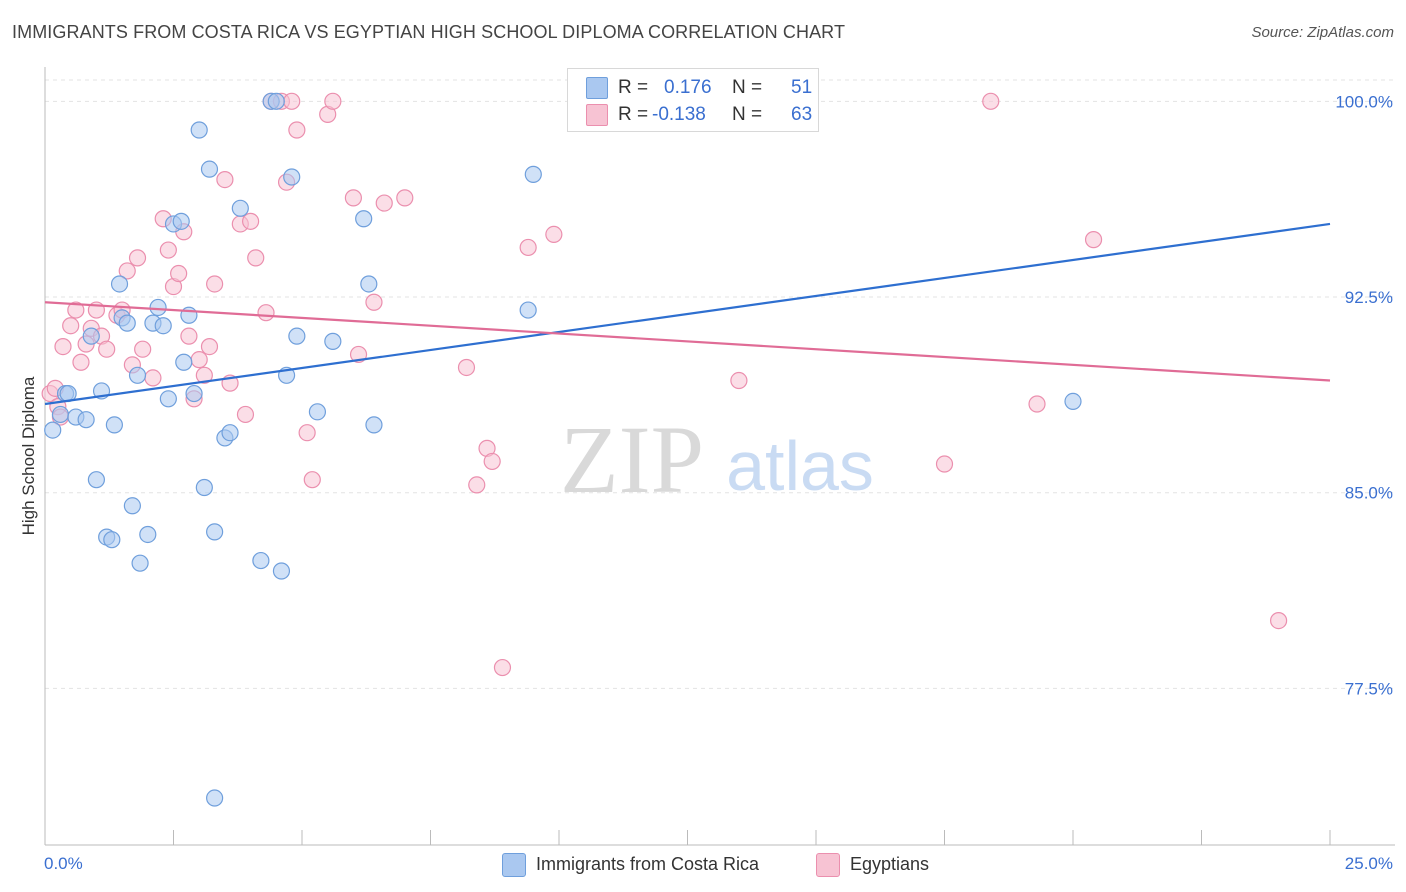 The width and height of the screenshot is (1406, 892). Describe the element at coordinates (1322, 32) in the screenshot. I see `source-credit: Source: ZipAtlas.com` at that location.